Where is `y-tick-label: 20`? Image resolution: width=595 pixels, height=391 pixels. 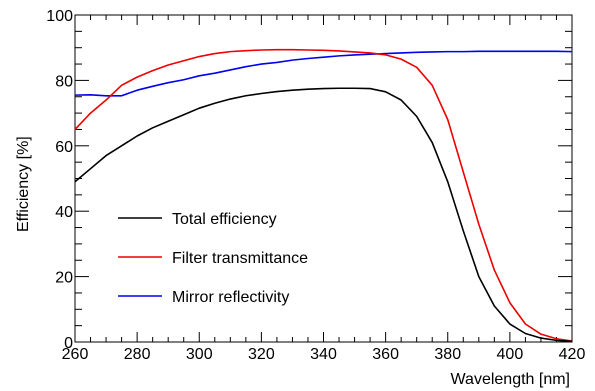
y-tick-label: 20 is located at coordinates (64, 278).